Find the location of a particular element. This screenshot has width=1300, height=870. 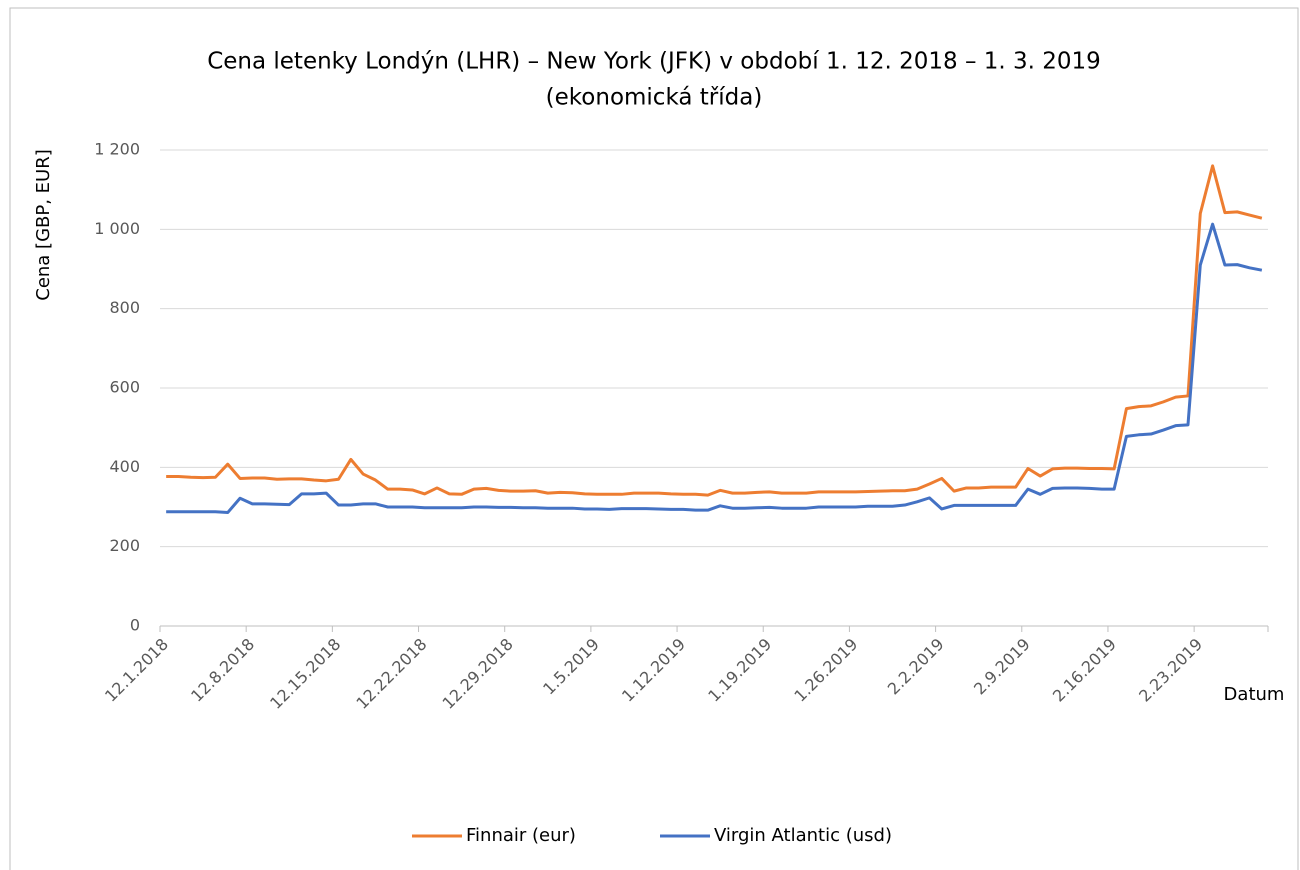

y-tick-label: 600 is located at coordinates (124, 387).